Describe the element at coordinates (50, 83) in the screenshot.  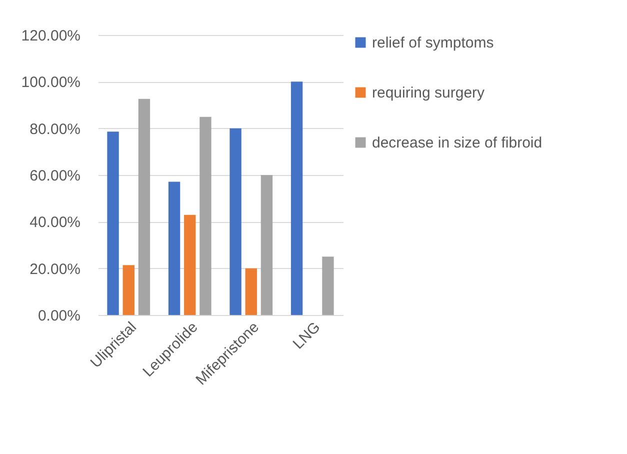
I see `y-tick-label: 100.00%` at that location.